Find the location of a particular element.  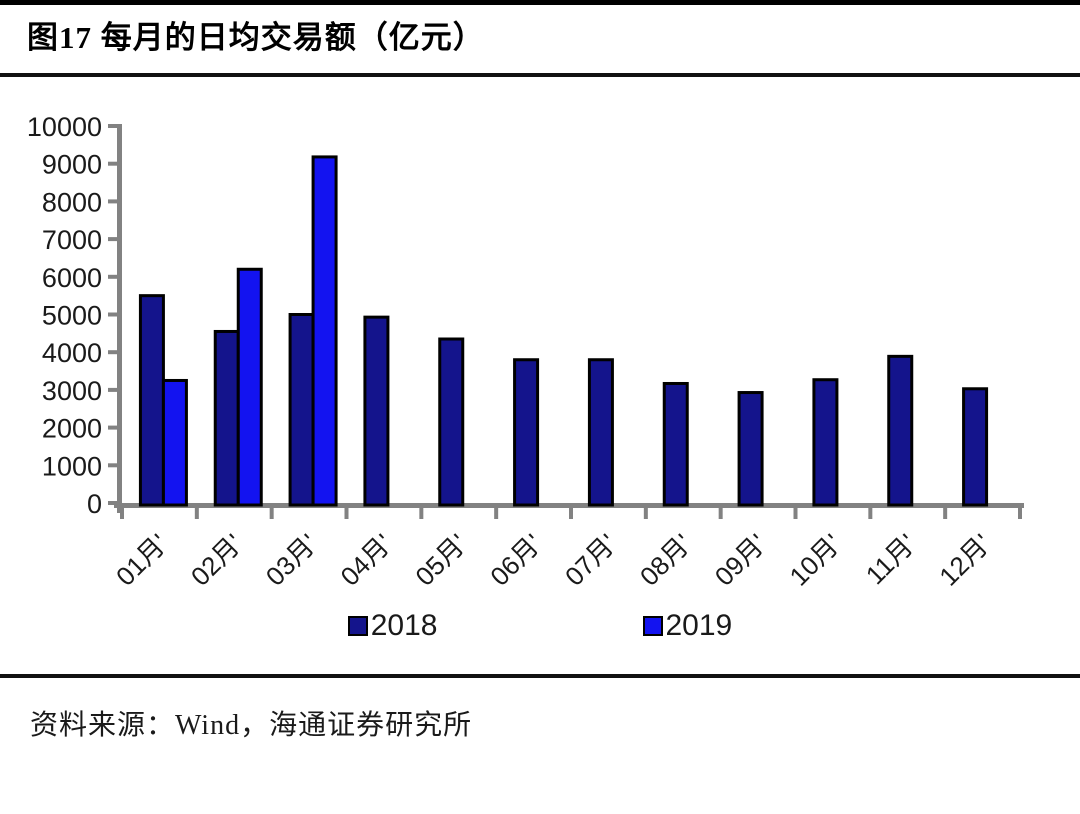

bar-2019-02月' is located at coordinates (249, 387).